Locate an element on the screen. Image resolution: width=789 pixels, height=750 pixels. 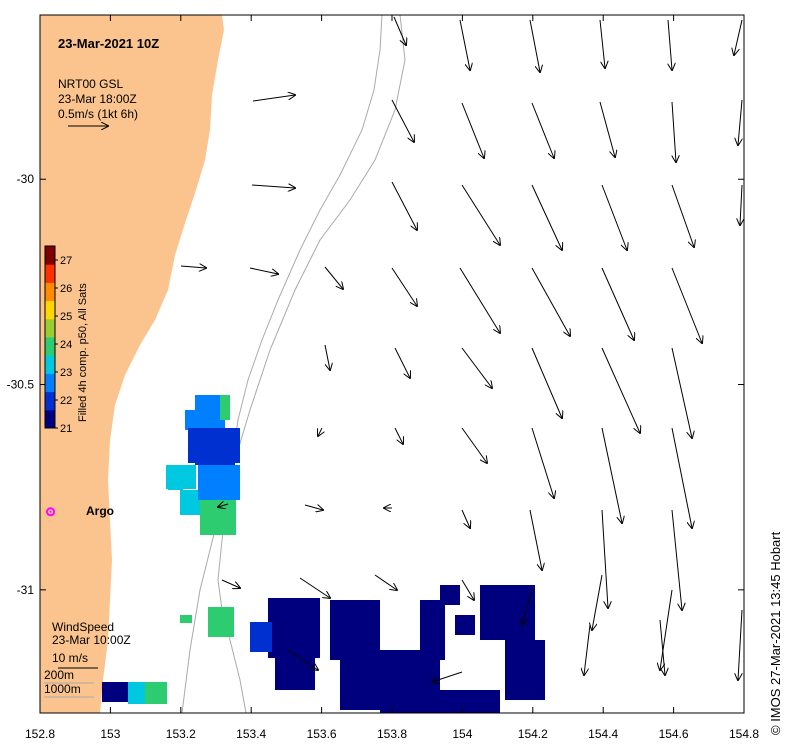
map-title: 23-Mar-2021 10Z is located at coordinates (108, 43).